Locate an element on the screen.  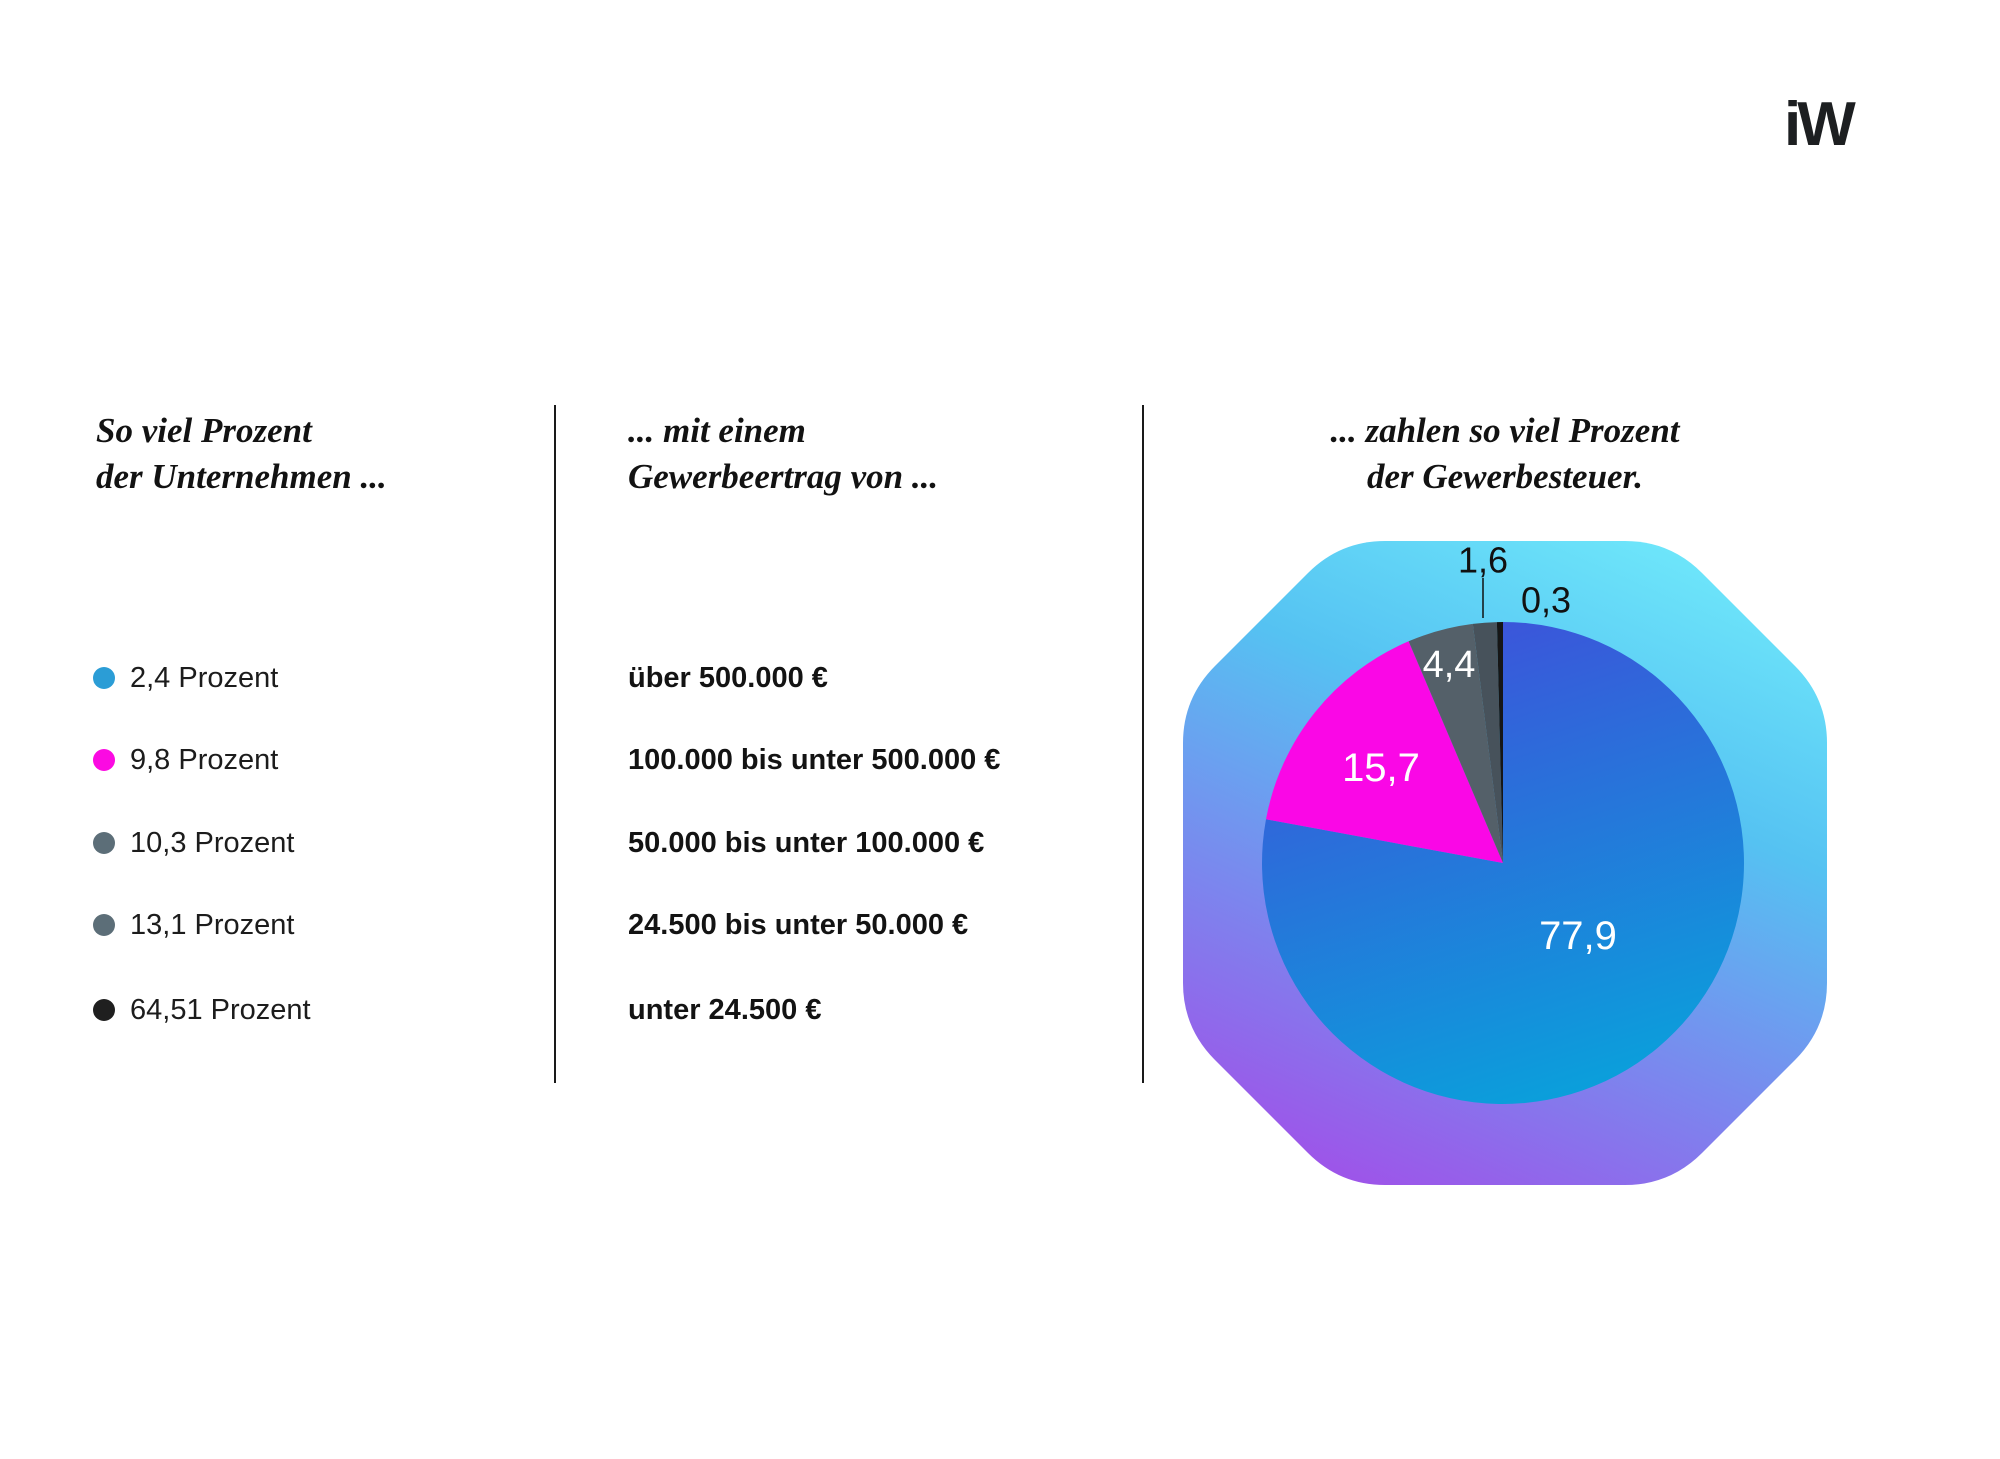
gewerbeertrag-range: 24.500 bis unter 50.000 € is located at coordinates (798, 924).